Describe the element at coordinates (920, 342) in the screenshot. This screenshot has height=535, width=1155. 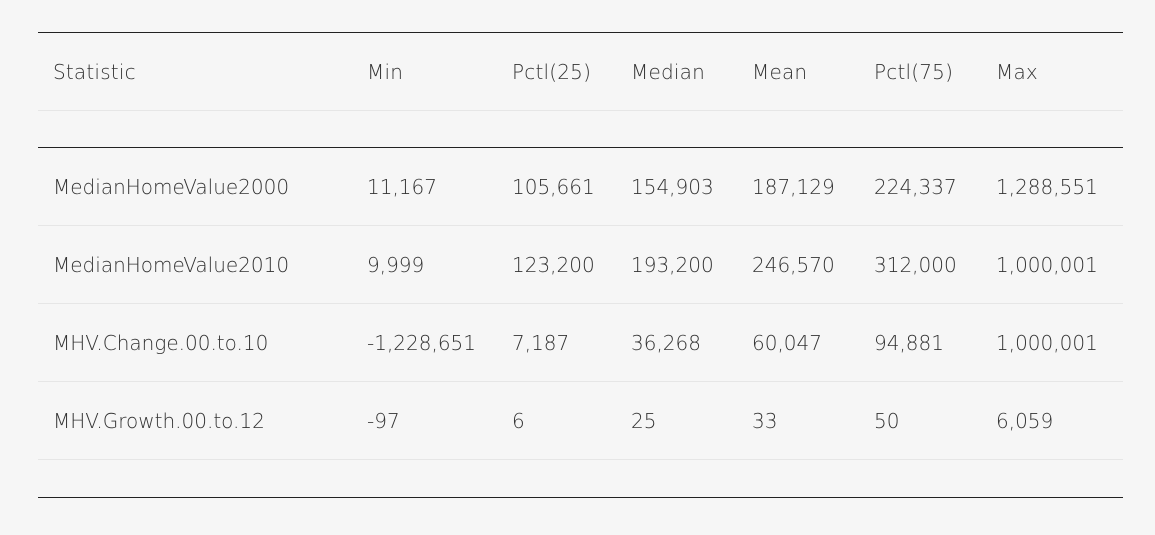
I see `cell-pctl75: 94,881` at that location.